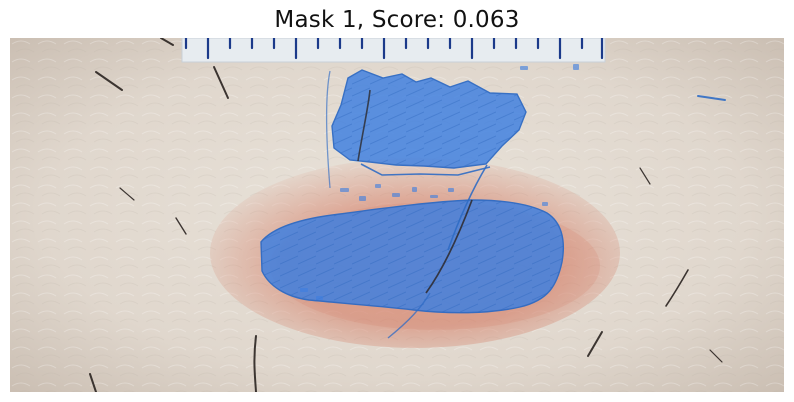  Describe the element at coordinates (426, 129) in the screenshot. I see `segmentation-mask-upper` at that location.